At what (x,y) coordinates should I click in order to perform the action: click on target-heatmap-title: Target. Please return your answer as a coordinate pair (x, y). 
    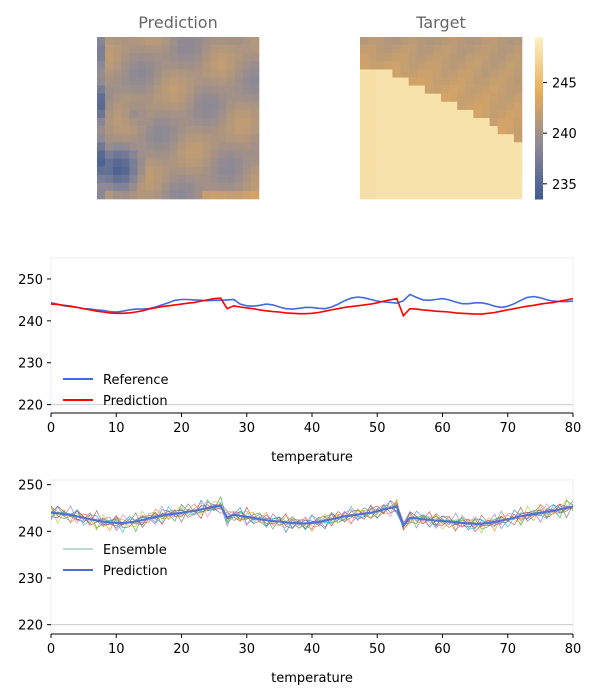
    Looking at the image, I should click on (440, 22).